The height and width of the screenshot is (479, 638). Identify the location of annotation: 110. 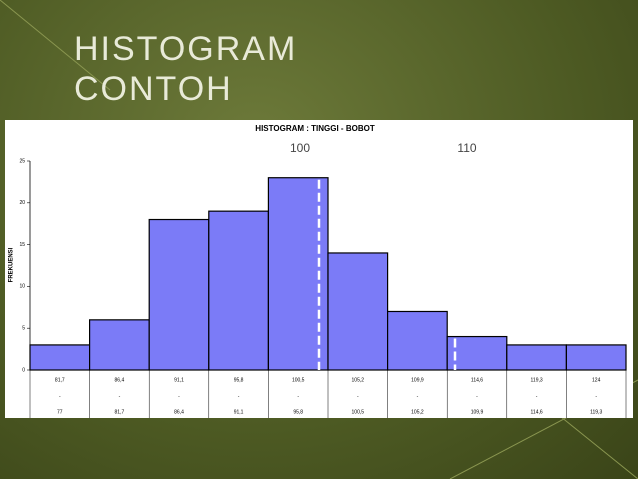
(466, 148).